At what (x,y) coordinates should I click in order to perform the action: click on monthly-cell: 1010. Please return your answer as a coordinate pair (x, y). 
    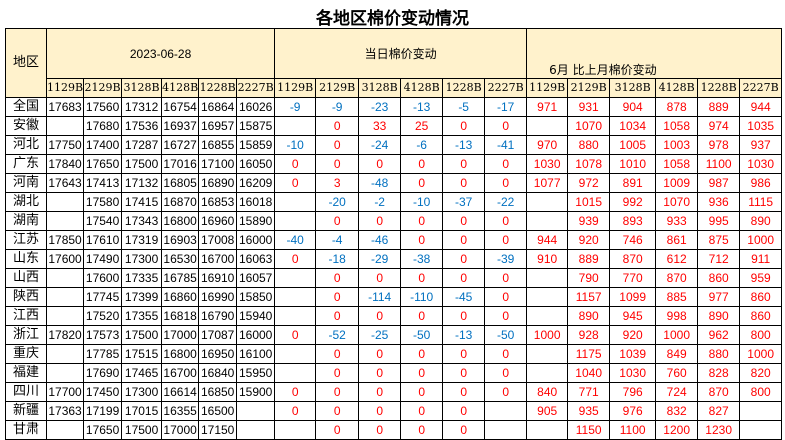
    Looking at the image, I should click on (633, 164).